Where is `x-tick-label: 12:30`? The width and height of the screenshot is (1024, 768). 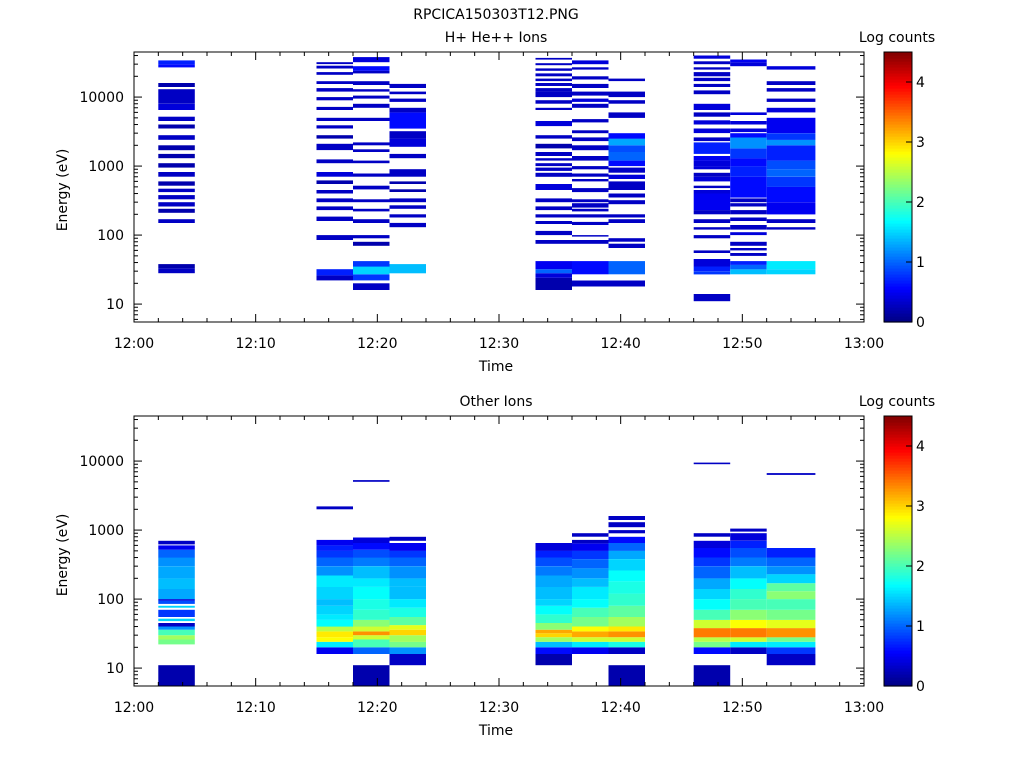 x-tick-label: 12:30 is located at coordinates (499, 344).